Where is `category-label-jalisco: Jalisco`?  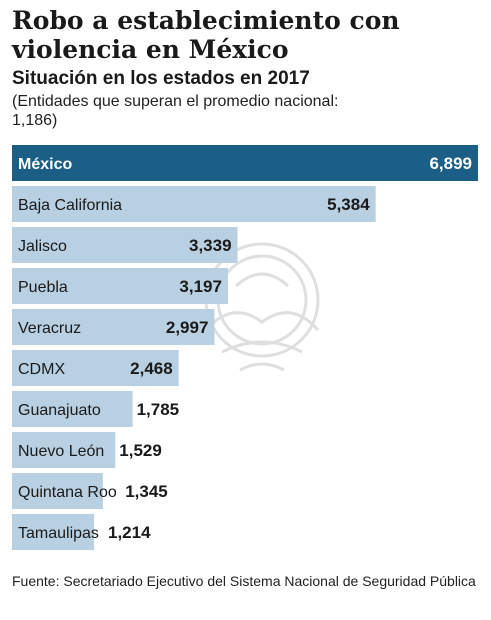
category-label-jalisco: Jalisco is located at coordinates (42, 246).